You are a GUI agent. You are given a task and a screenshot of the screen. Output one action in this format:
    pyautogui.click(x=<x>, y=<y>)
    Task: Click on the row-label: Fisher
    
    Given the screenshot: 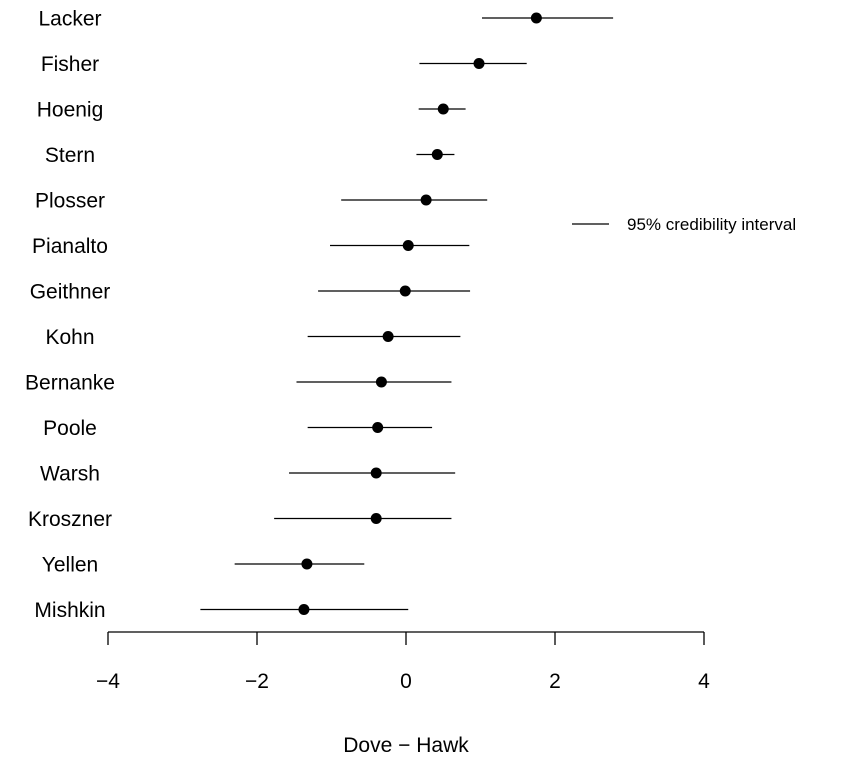 What is the action you would take?
    pyautogui.click(x=70, y=64)
    